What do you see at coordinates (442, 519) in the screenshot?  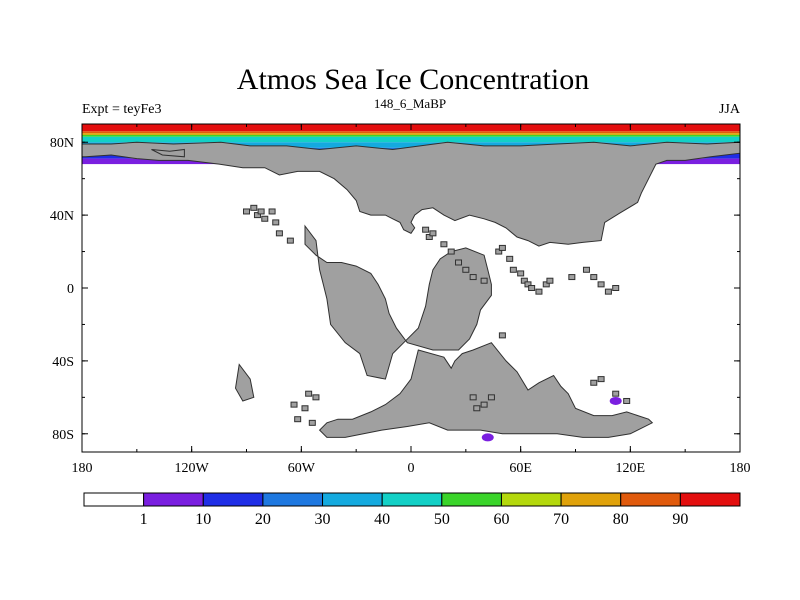 I see `colorbar-label-50: 50` at bounding box center [442, 519].